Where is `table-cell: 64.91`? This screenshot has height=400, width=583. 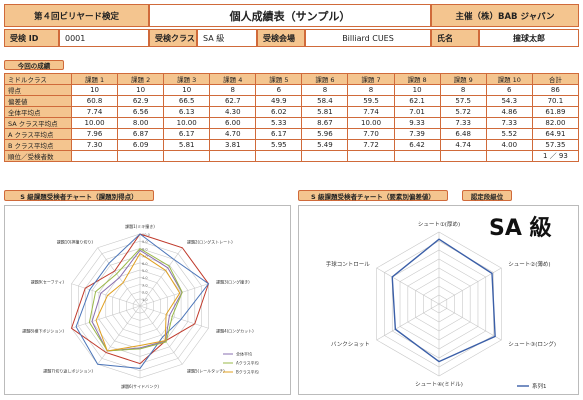 table-cell: 64.91 is located at coordinates (555, 134).